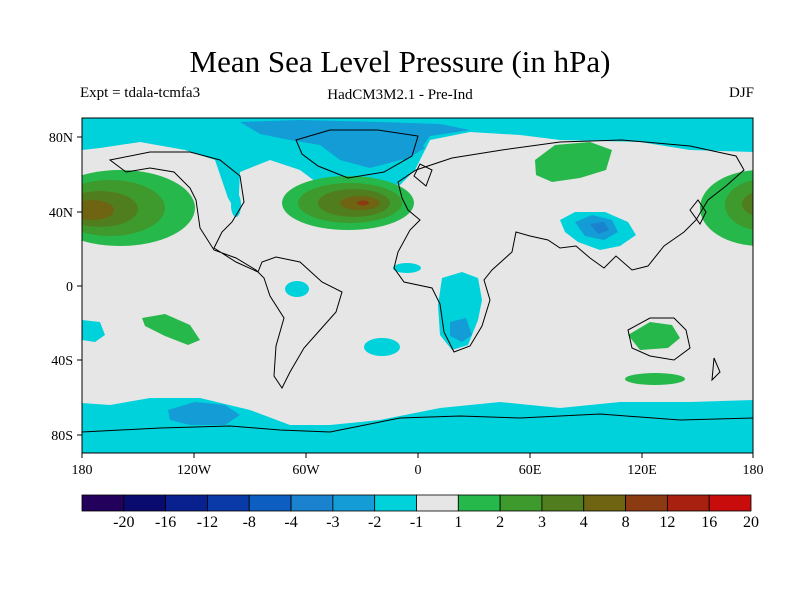  What do you see at coordinates (204, 413) in the screenshot?
I see `amundsen-low-core` at bounding box center [204, 413].